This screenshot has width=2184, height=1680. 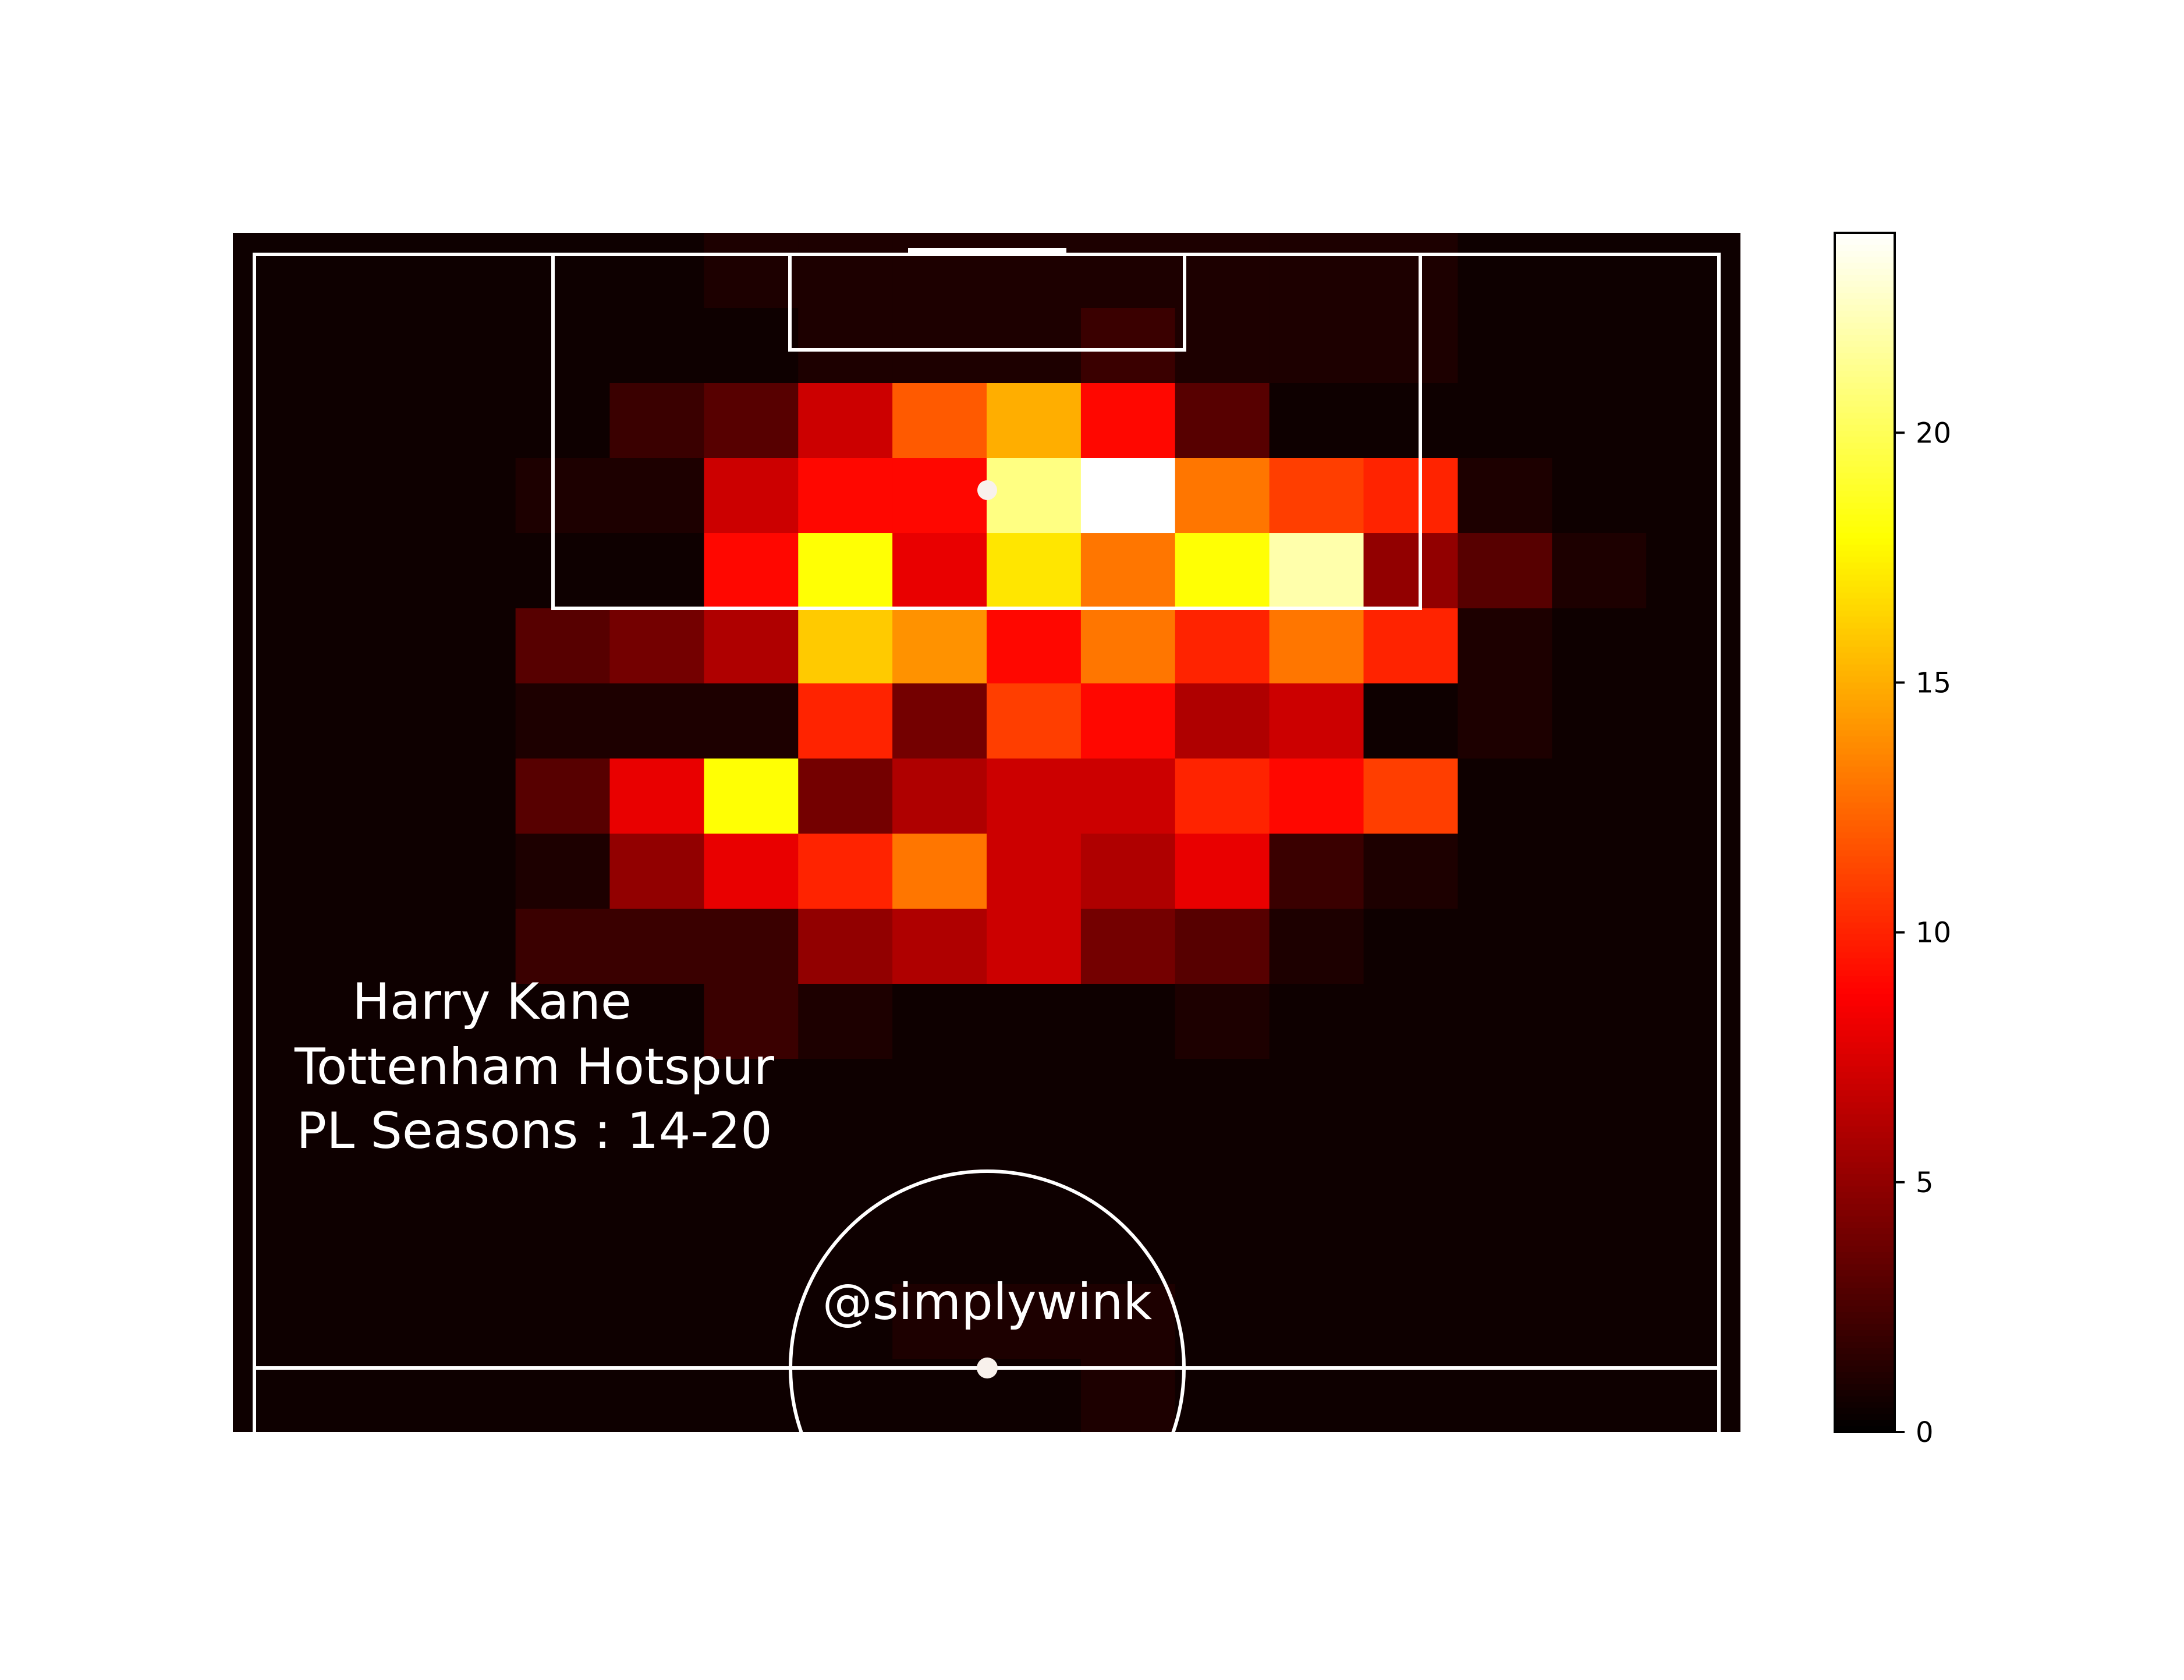 What do you see at coordinates (1925, 1432) in the screenshot?
I see `colorbar-tick-label: 0` at bounding box center [1925, 1432].